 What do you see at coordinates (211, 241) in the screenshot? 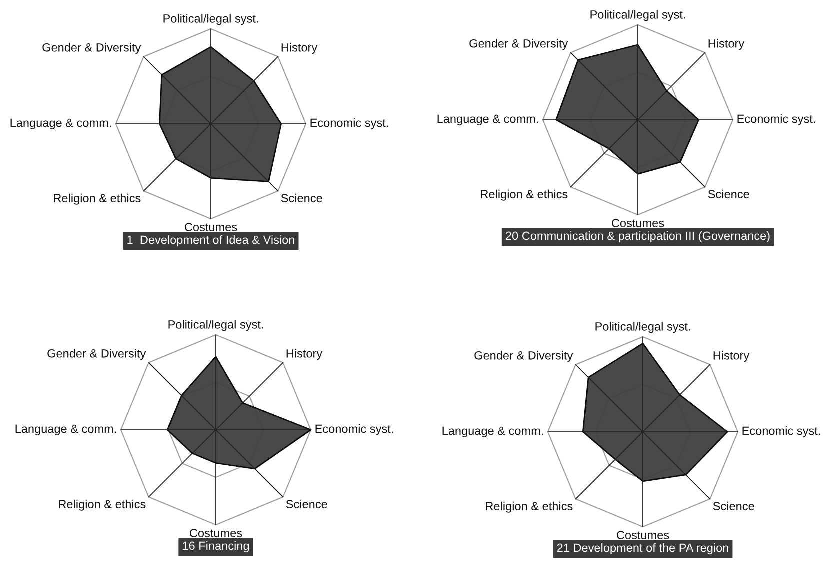
I see `text: 1 Development of Idea & Vision` at bounding box center [211, 241].